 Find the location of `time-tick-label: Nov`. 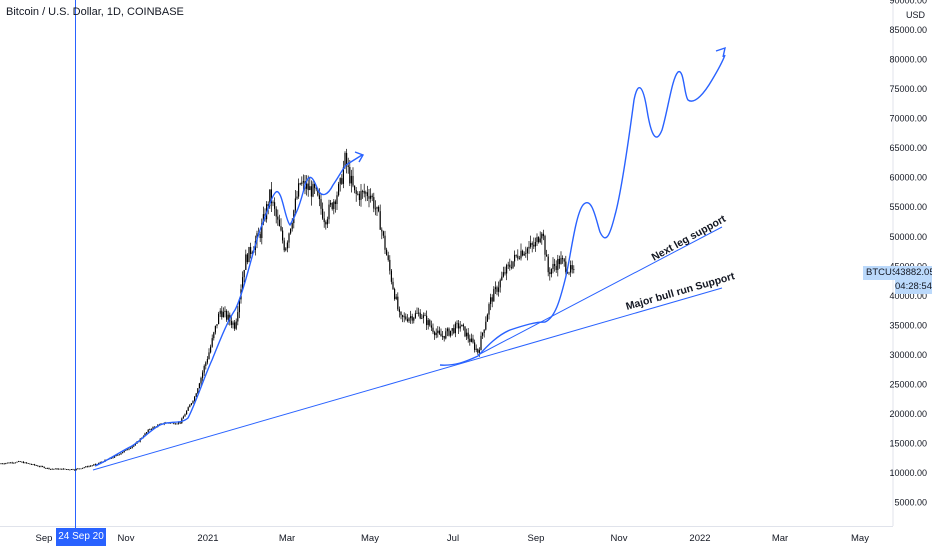

time-tick-label: Nov is located at coordinates (619, 538).